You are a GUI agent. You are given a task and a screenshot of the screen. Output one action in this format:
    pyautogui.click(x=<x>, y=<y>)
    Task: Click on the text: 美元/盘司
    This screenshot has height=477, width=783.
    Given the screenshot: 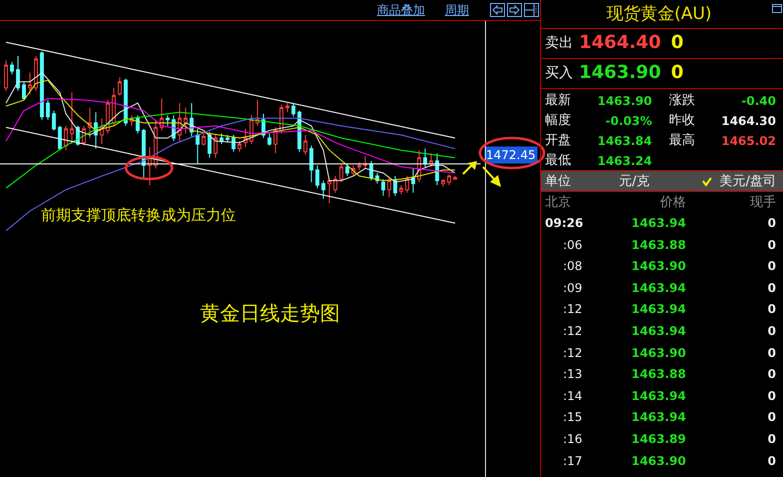 What is the action you would take?
    pyautogui.click(x=748, y=181)
    